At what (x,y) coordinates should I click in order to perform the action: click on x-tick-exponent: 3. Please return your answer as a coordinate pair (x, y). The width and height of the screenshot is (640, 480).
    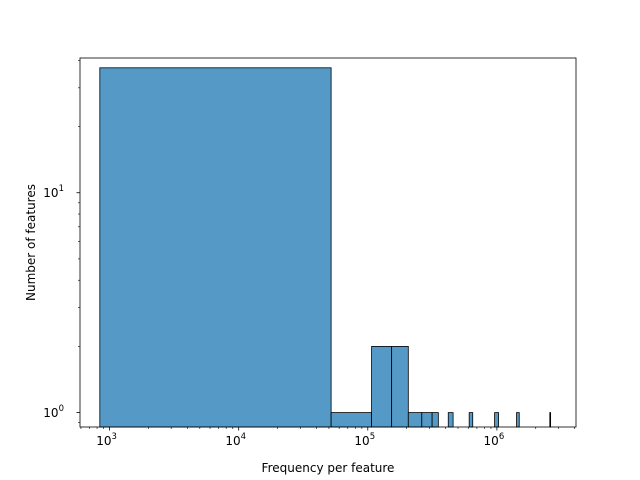
    Looking at the image, I should click on (114, 437).